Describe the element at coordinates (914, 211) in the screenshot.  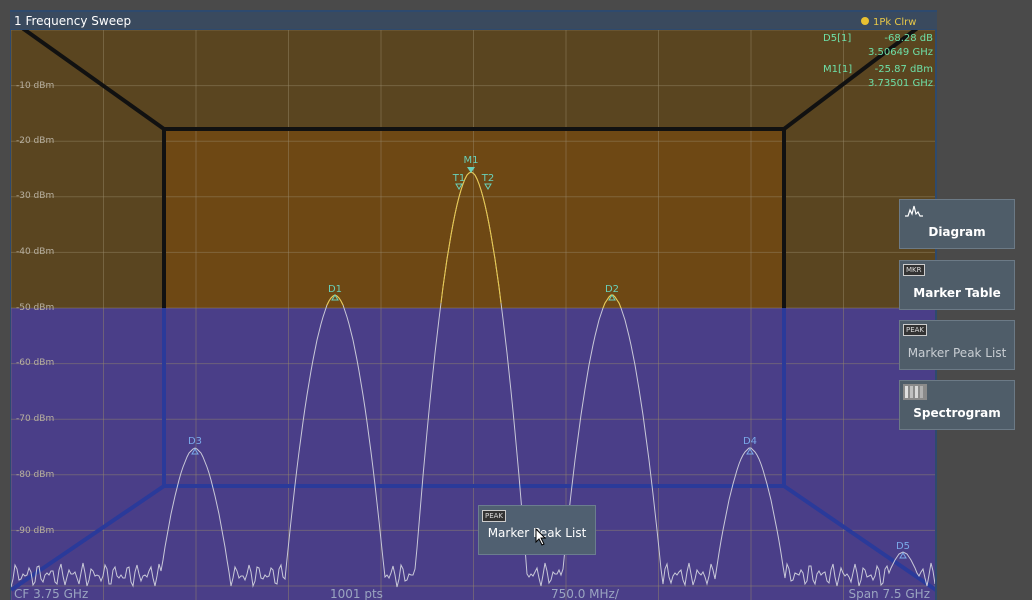
I see `diagram-icon` at that location.